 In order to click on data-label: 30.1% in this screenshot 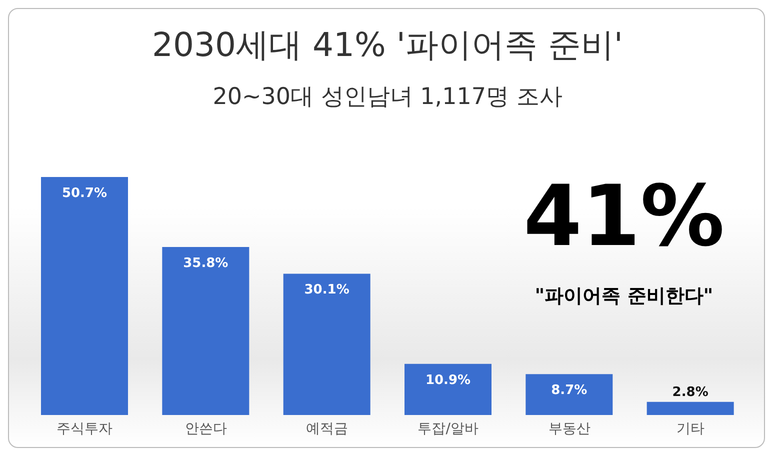, I will do `click(327, 290)`.